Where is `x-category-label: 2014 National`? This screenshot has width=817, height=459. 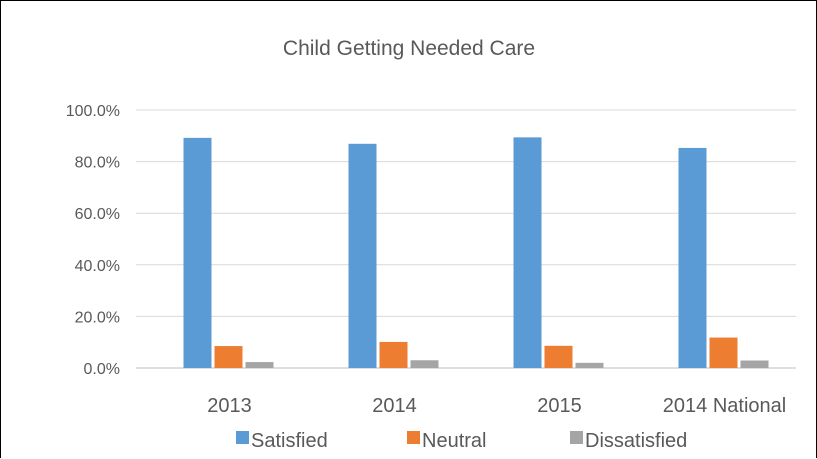
x-category-label: 2014 National is located at coordinates (724, 406).